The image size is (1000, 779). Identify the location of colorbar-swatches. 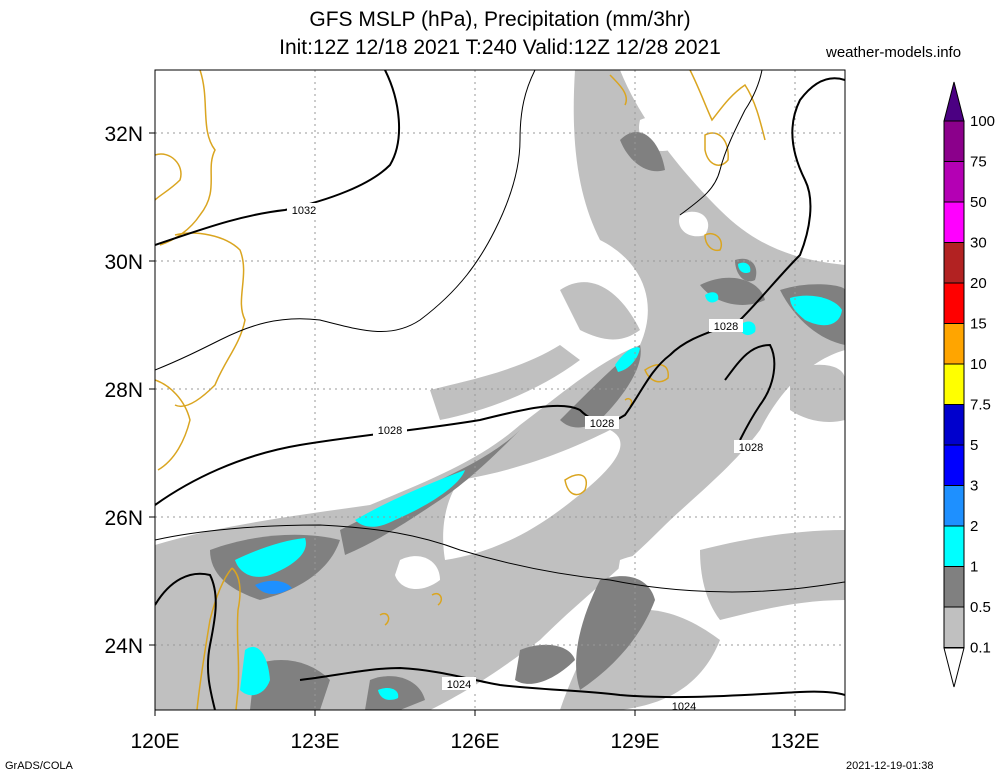
(954, 384).